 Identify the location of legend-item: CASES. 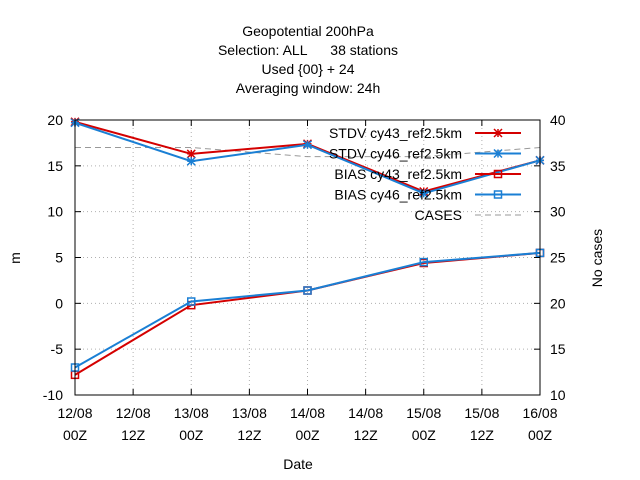
(468, 215).